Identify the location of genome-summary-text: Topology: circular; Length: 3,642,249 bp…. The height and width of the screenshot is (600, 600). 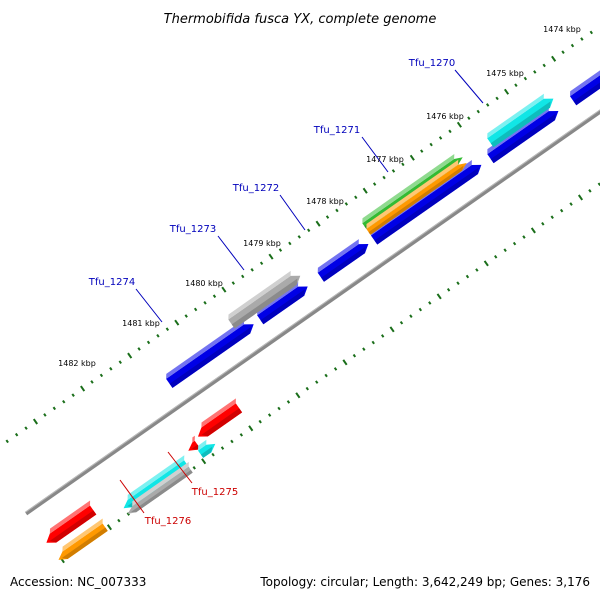
(424, 582).